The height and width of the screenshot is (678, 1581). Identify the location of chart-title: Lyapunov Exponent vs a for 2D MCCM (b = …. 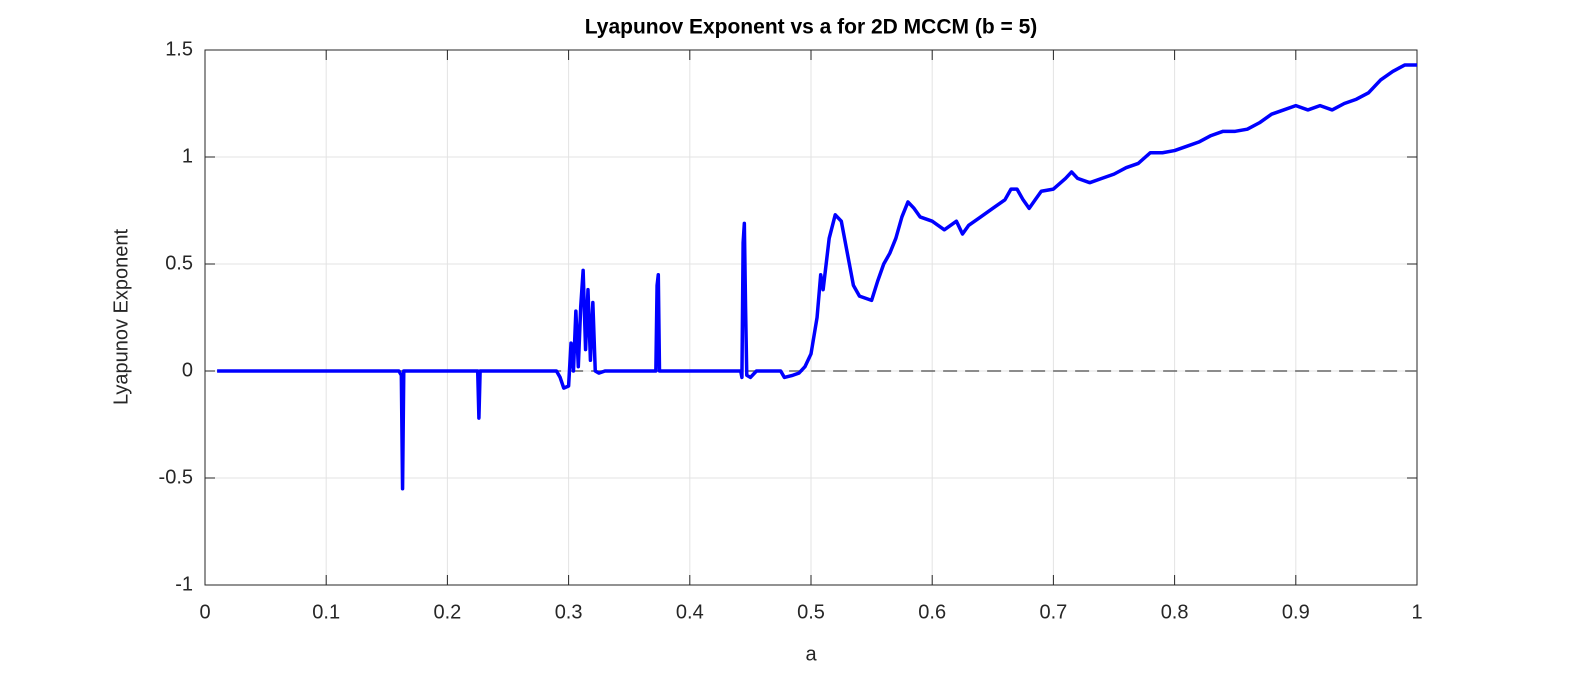
(811, 27).